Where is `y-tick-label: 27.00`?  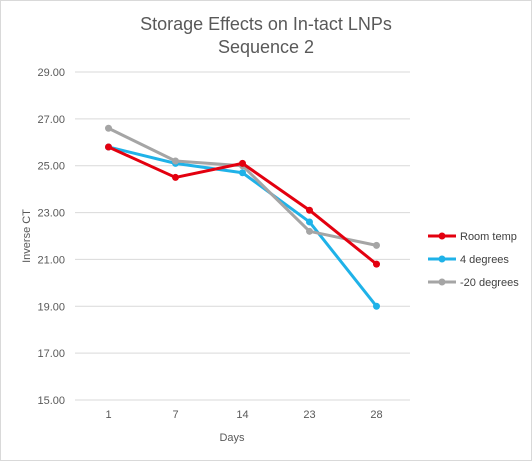 y-tick-label: 27.00 is located at coordinates (51, 120).